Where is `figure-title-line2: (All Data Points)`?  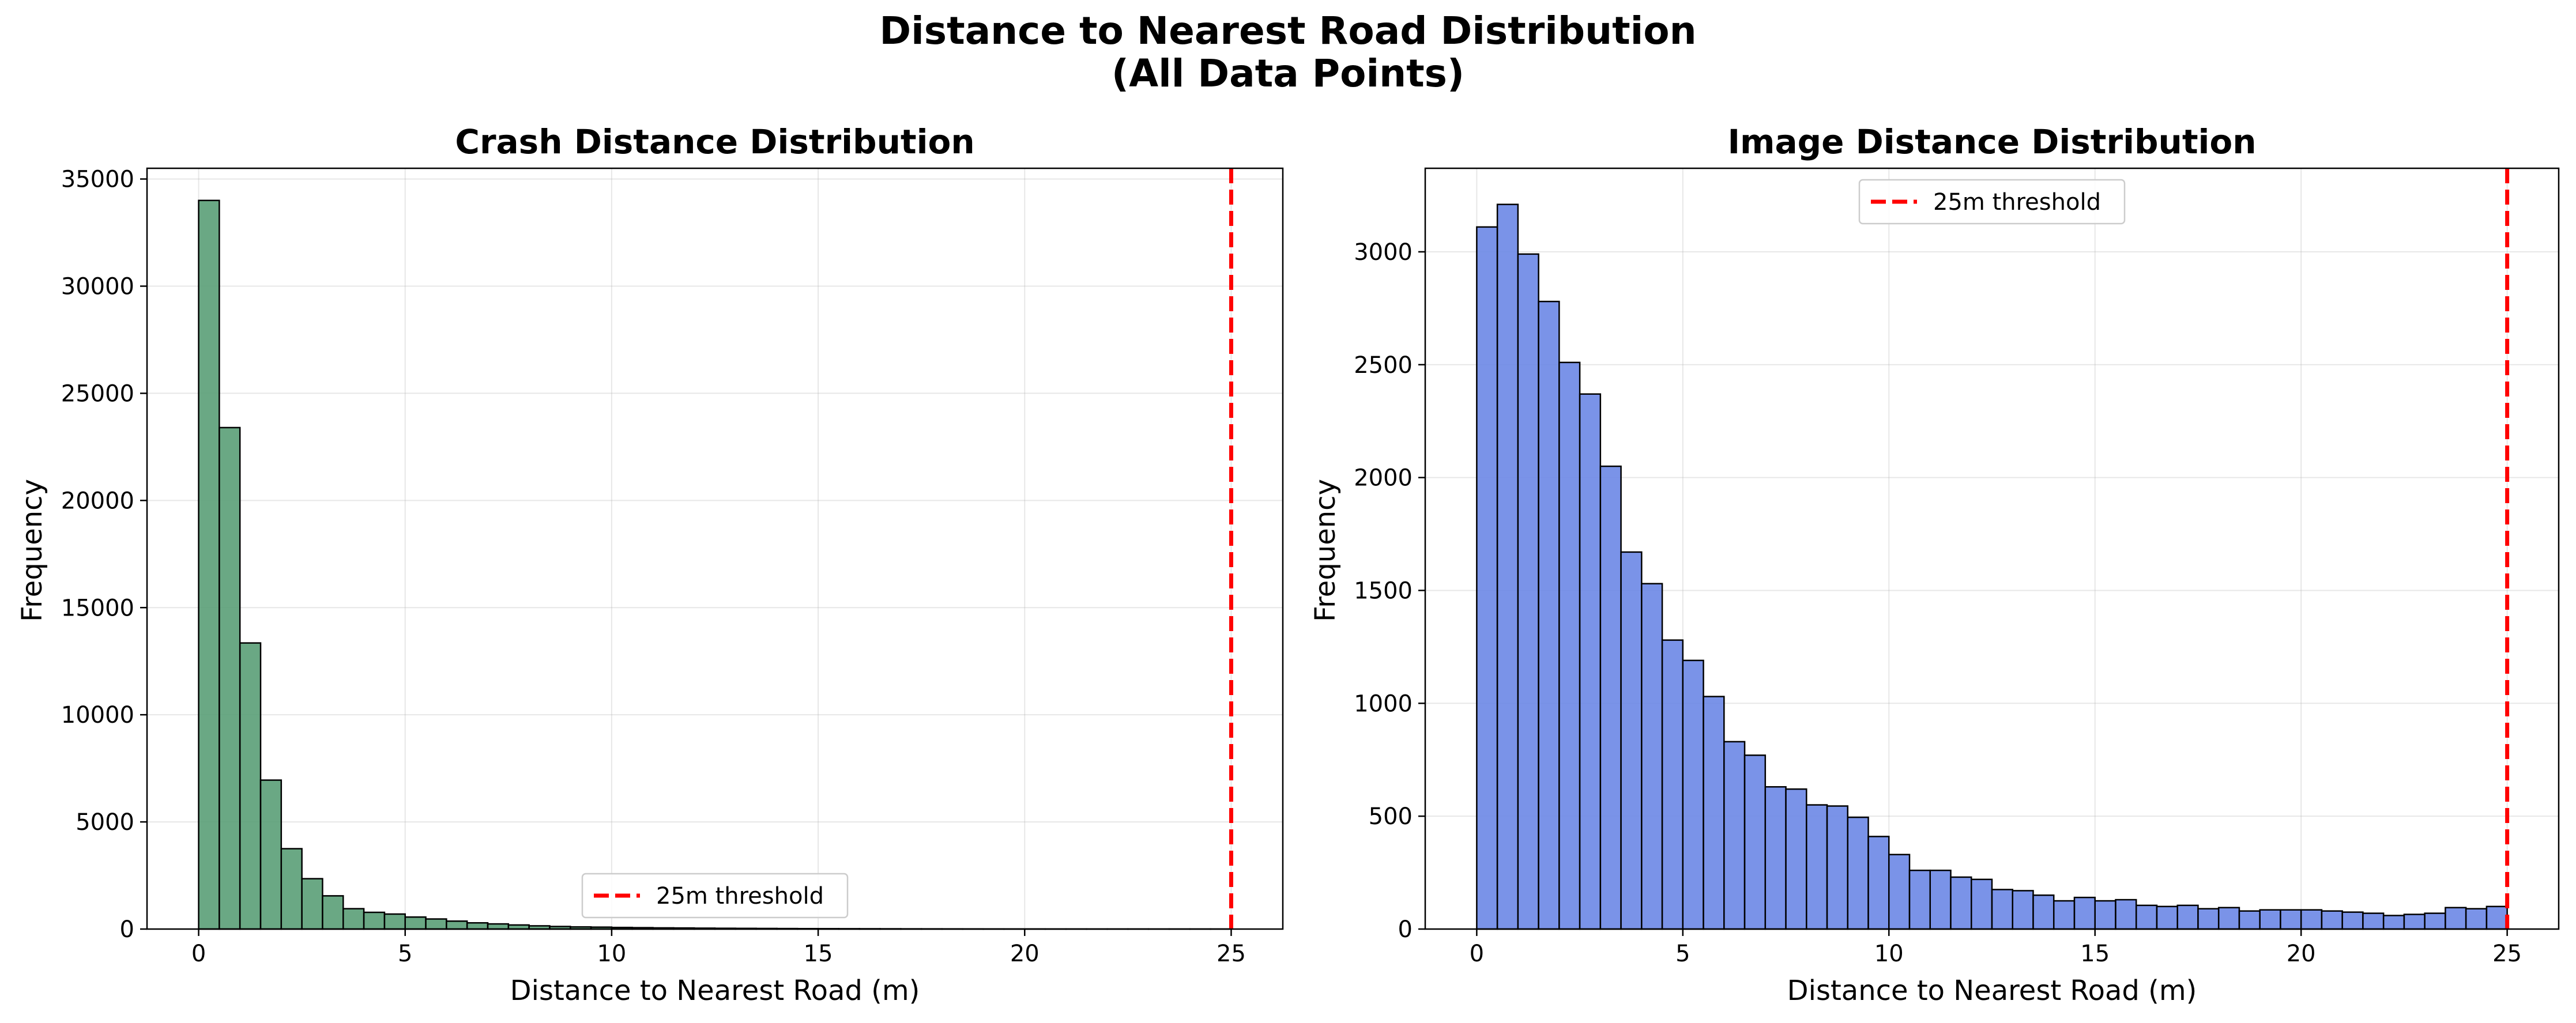
figure-title-line2: (All Data Points) is located at coordinates (1288, 74).